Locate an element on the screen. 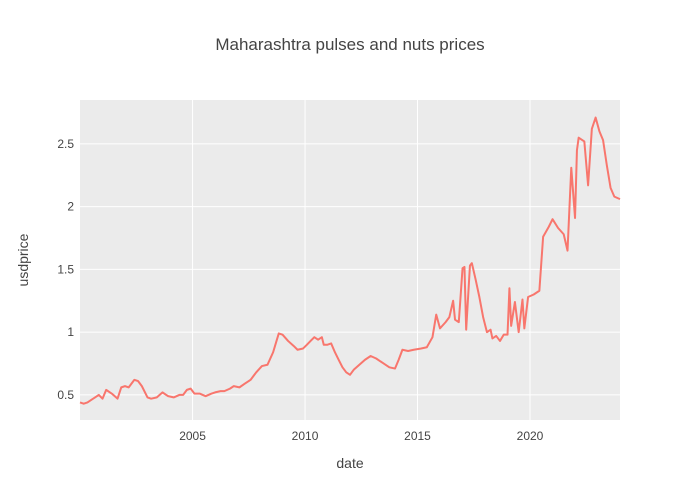 The width and height of the screenshot is (700, 500). x-tick-label: 2005 is located at coordinates (192, 436).